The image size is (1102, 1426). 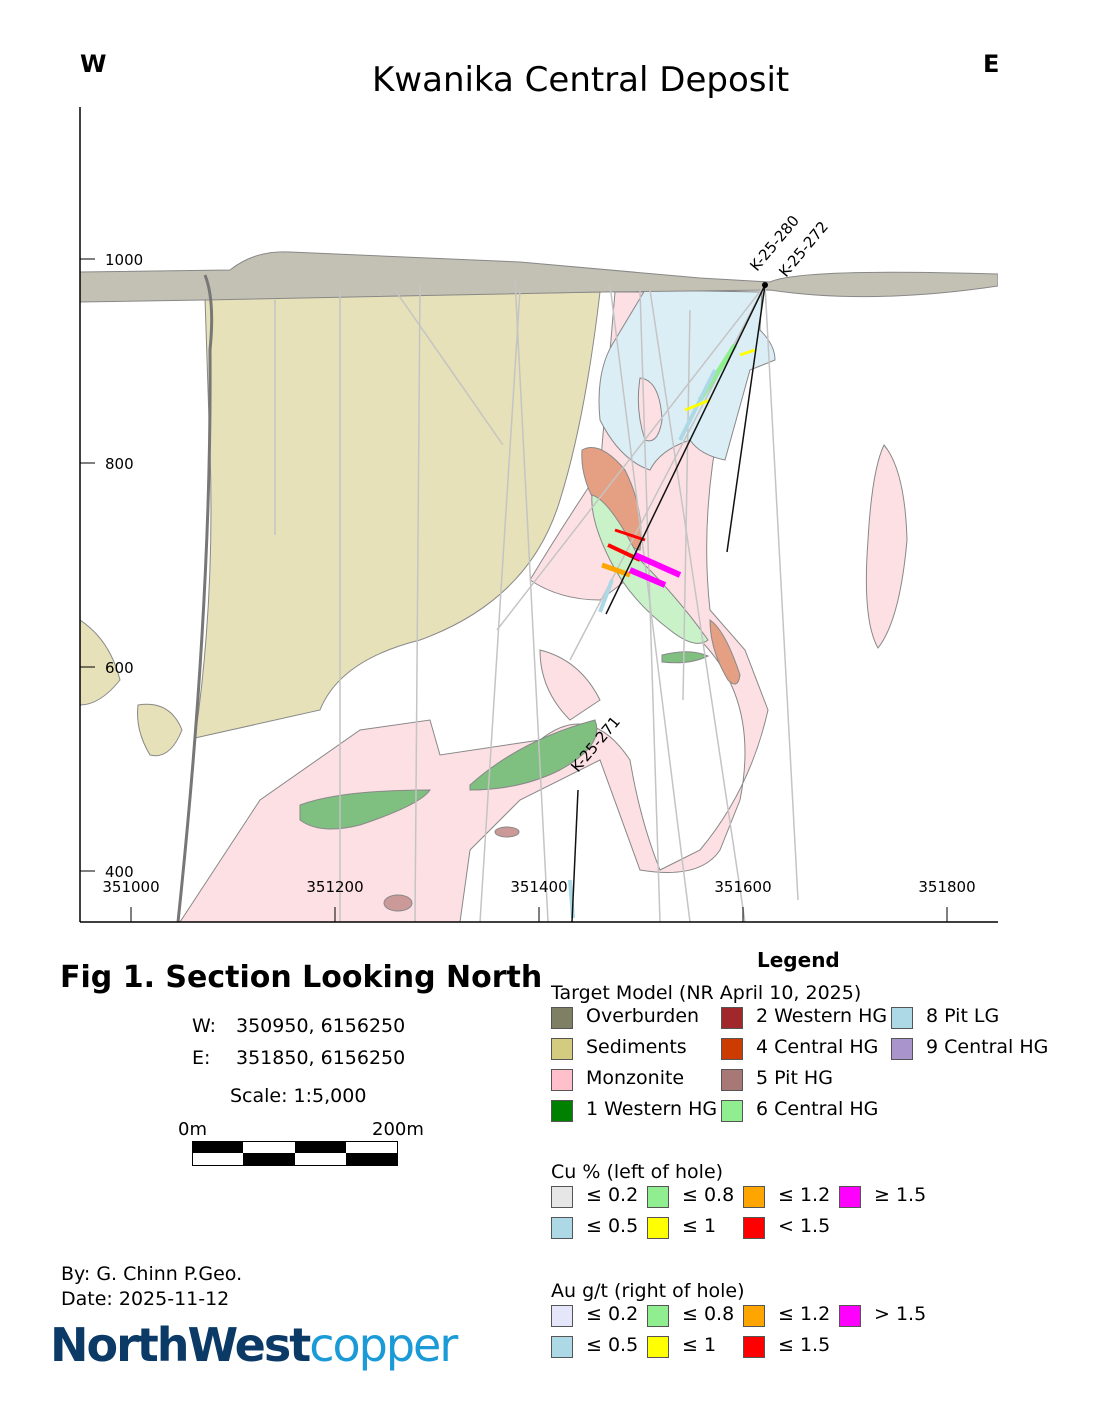 I want to click on west-end-label: W:, so click(x=204, y=1026).